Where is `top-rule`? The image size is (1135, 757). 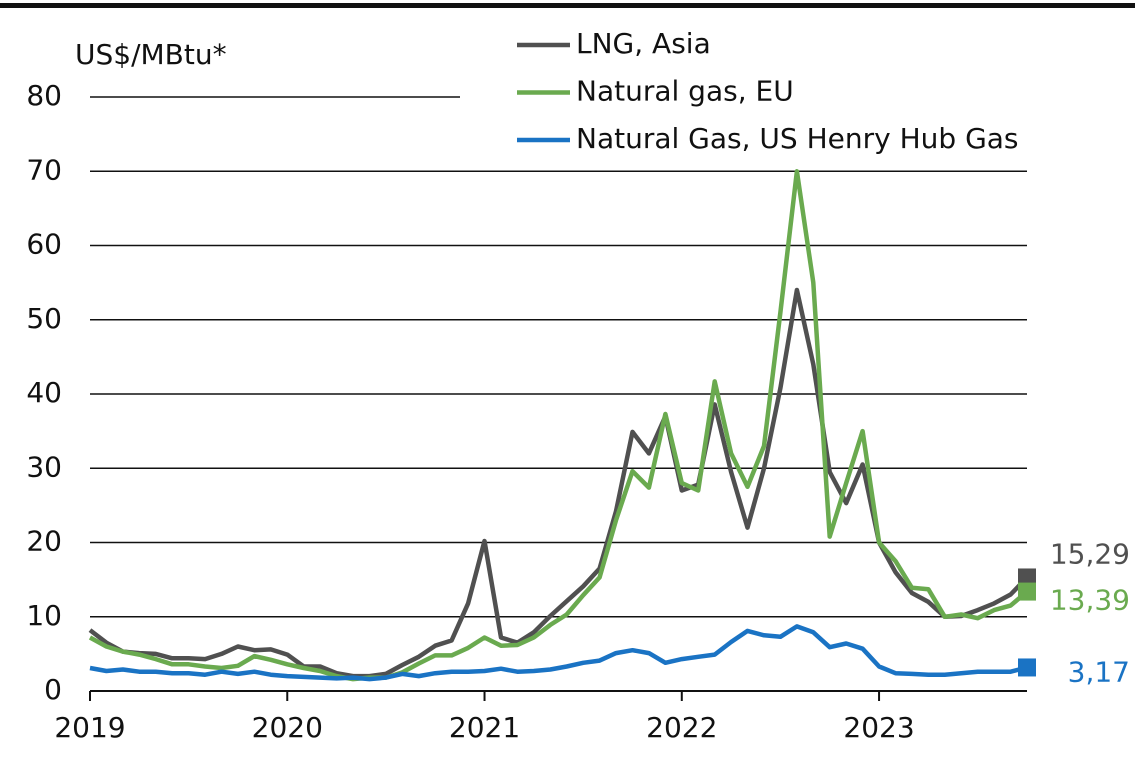 top-rule is located at coordinates (567, 5).